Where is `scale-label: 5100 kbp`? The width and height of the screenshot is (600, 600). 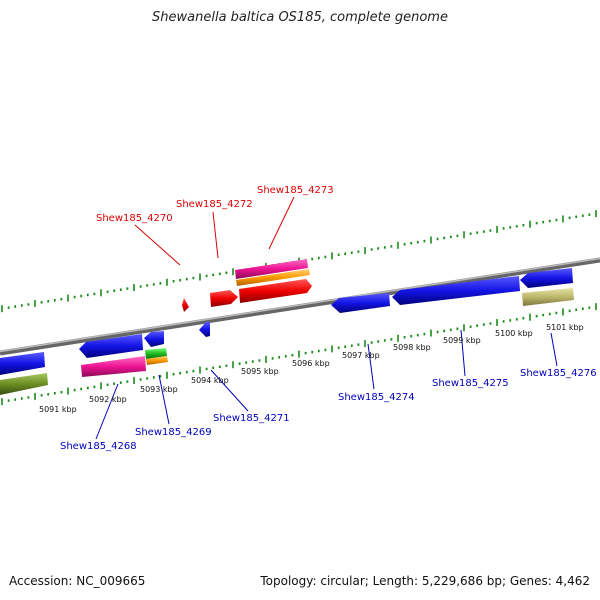 scale-label: 5100 kbp is located at coordinates (514, 333).